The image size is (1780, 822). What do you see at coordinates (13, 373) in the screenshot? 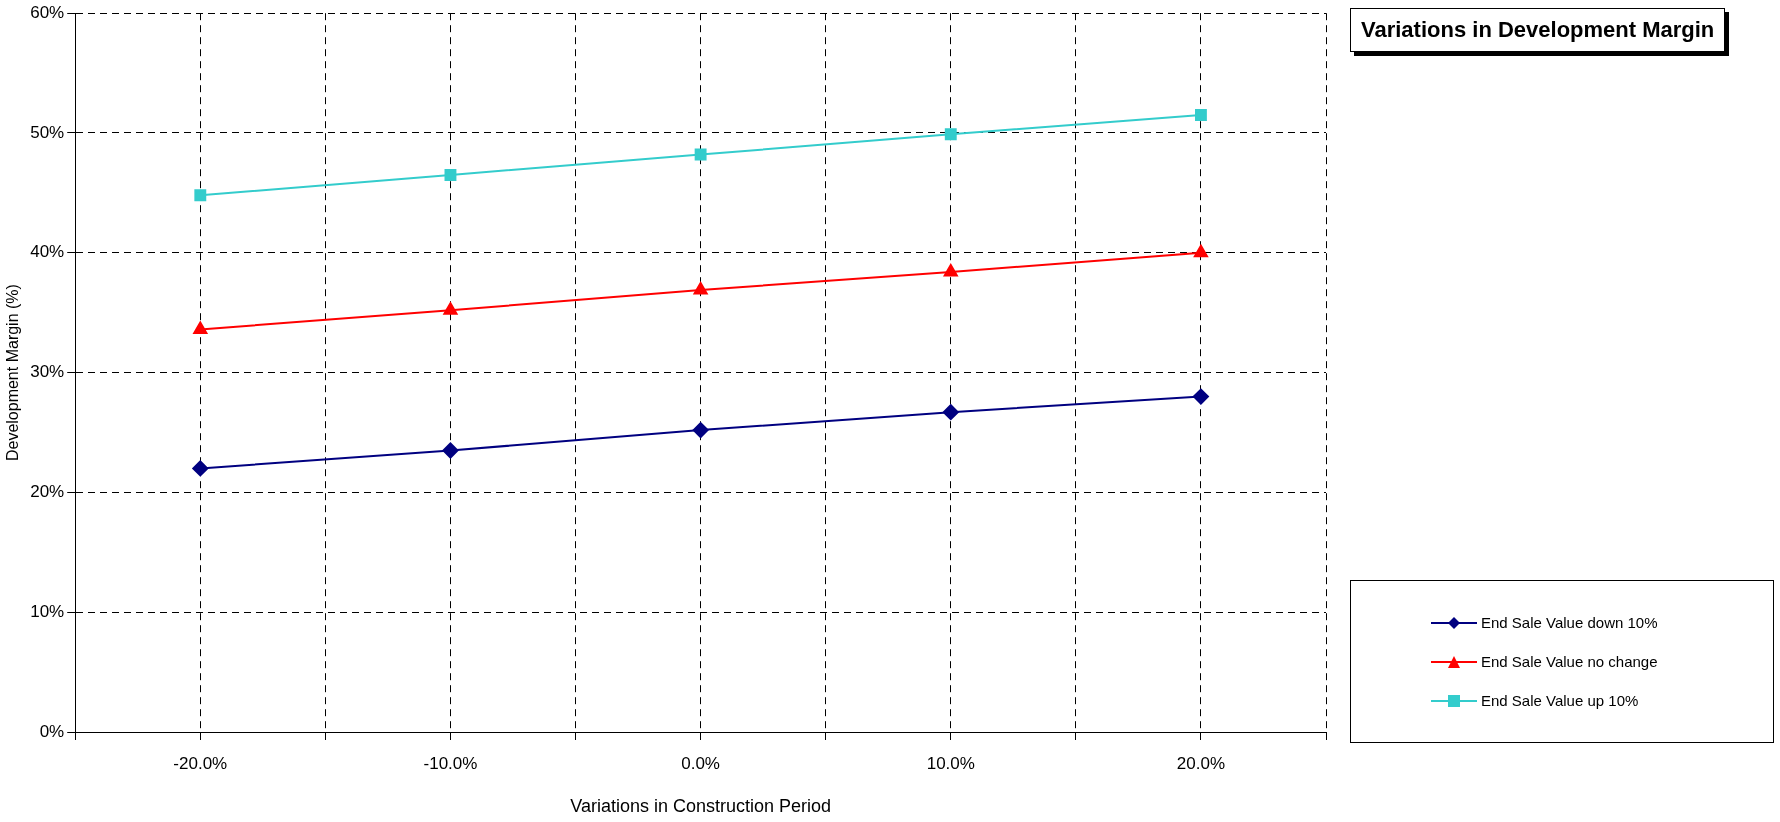
I see `y-axis-title: Development Margin (%)` at bounding box center [13, 373].